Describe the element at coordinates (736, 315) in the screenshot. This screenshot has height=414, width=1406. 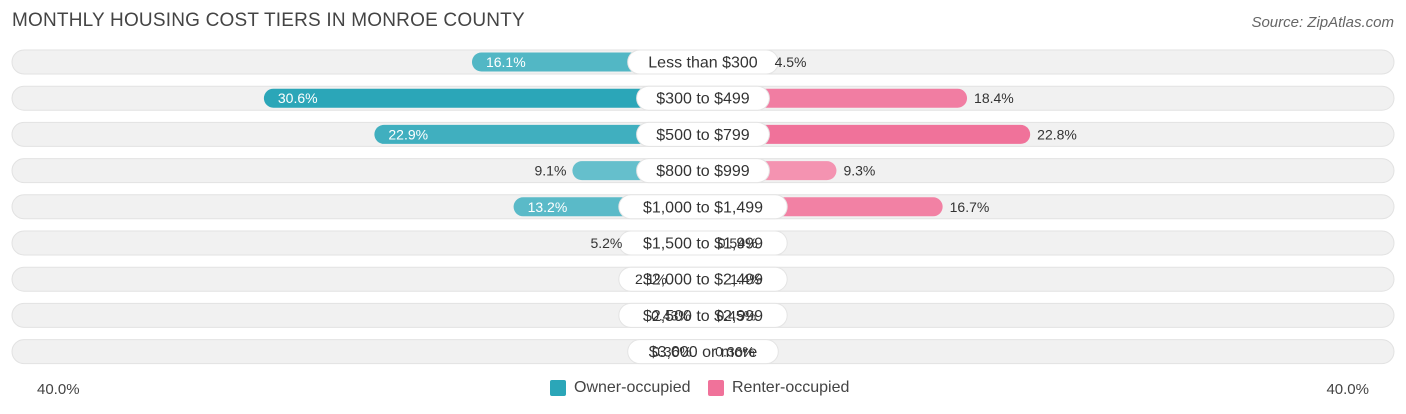
I see `renter-value-label: 0.45%` at that location.